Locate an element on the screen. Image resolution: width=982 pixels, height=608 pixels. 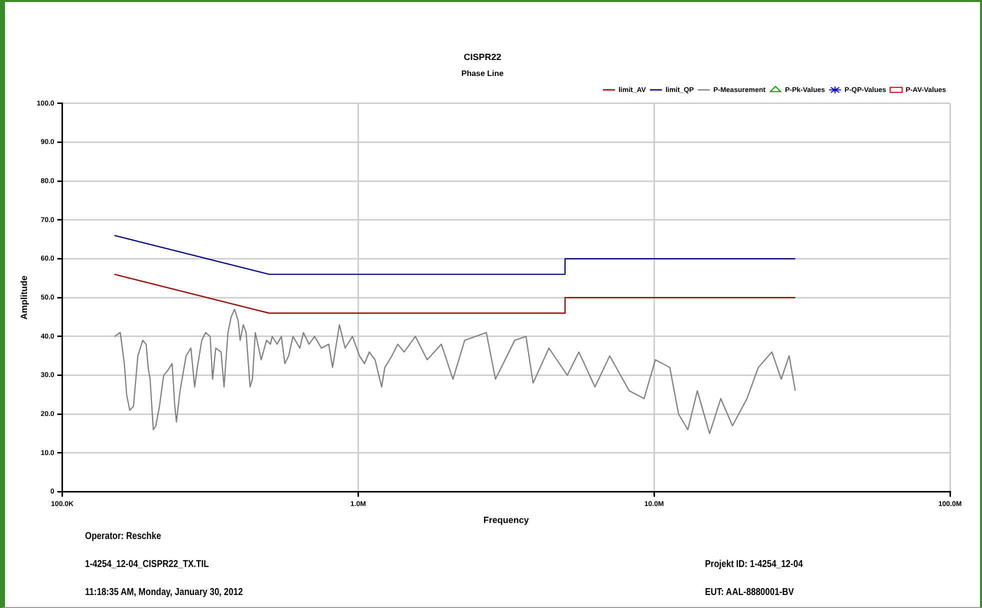
chart-subtitle: Phase Line is located at coordinates (482, 73).